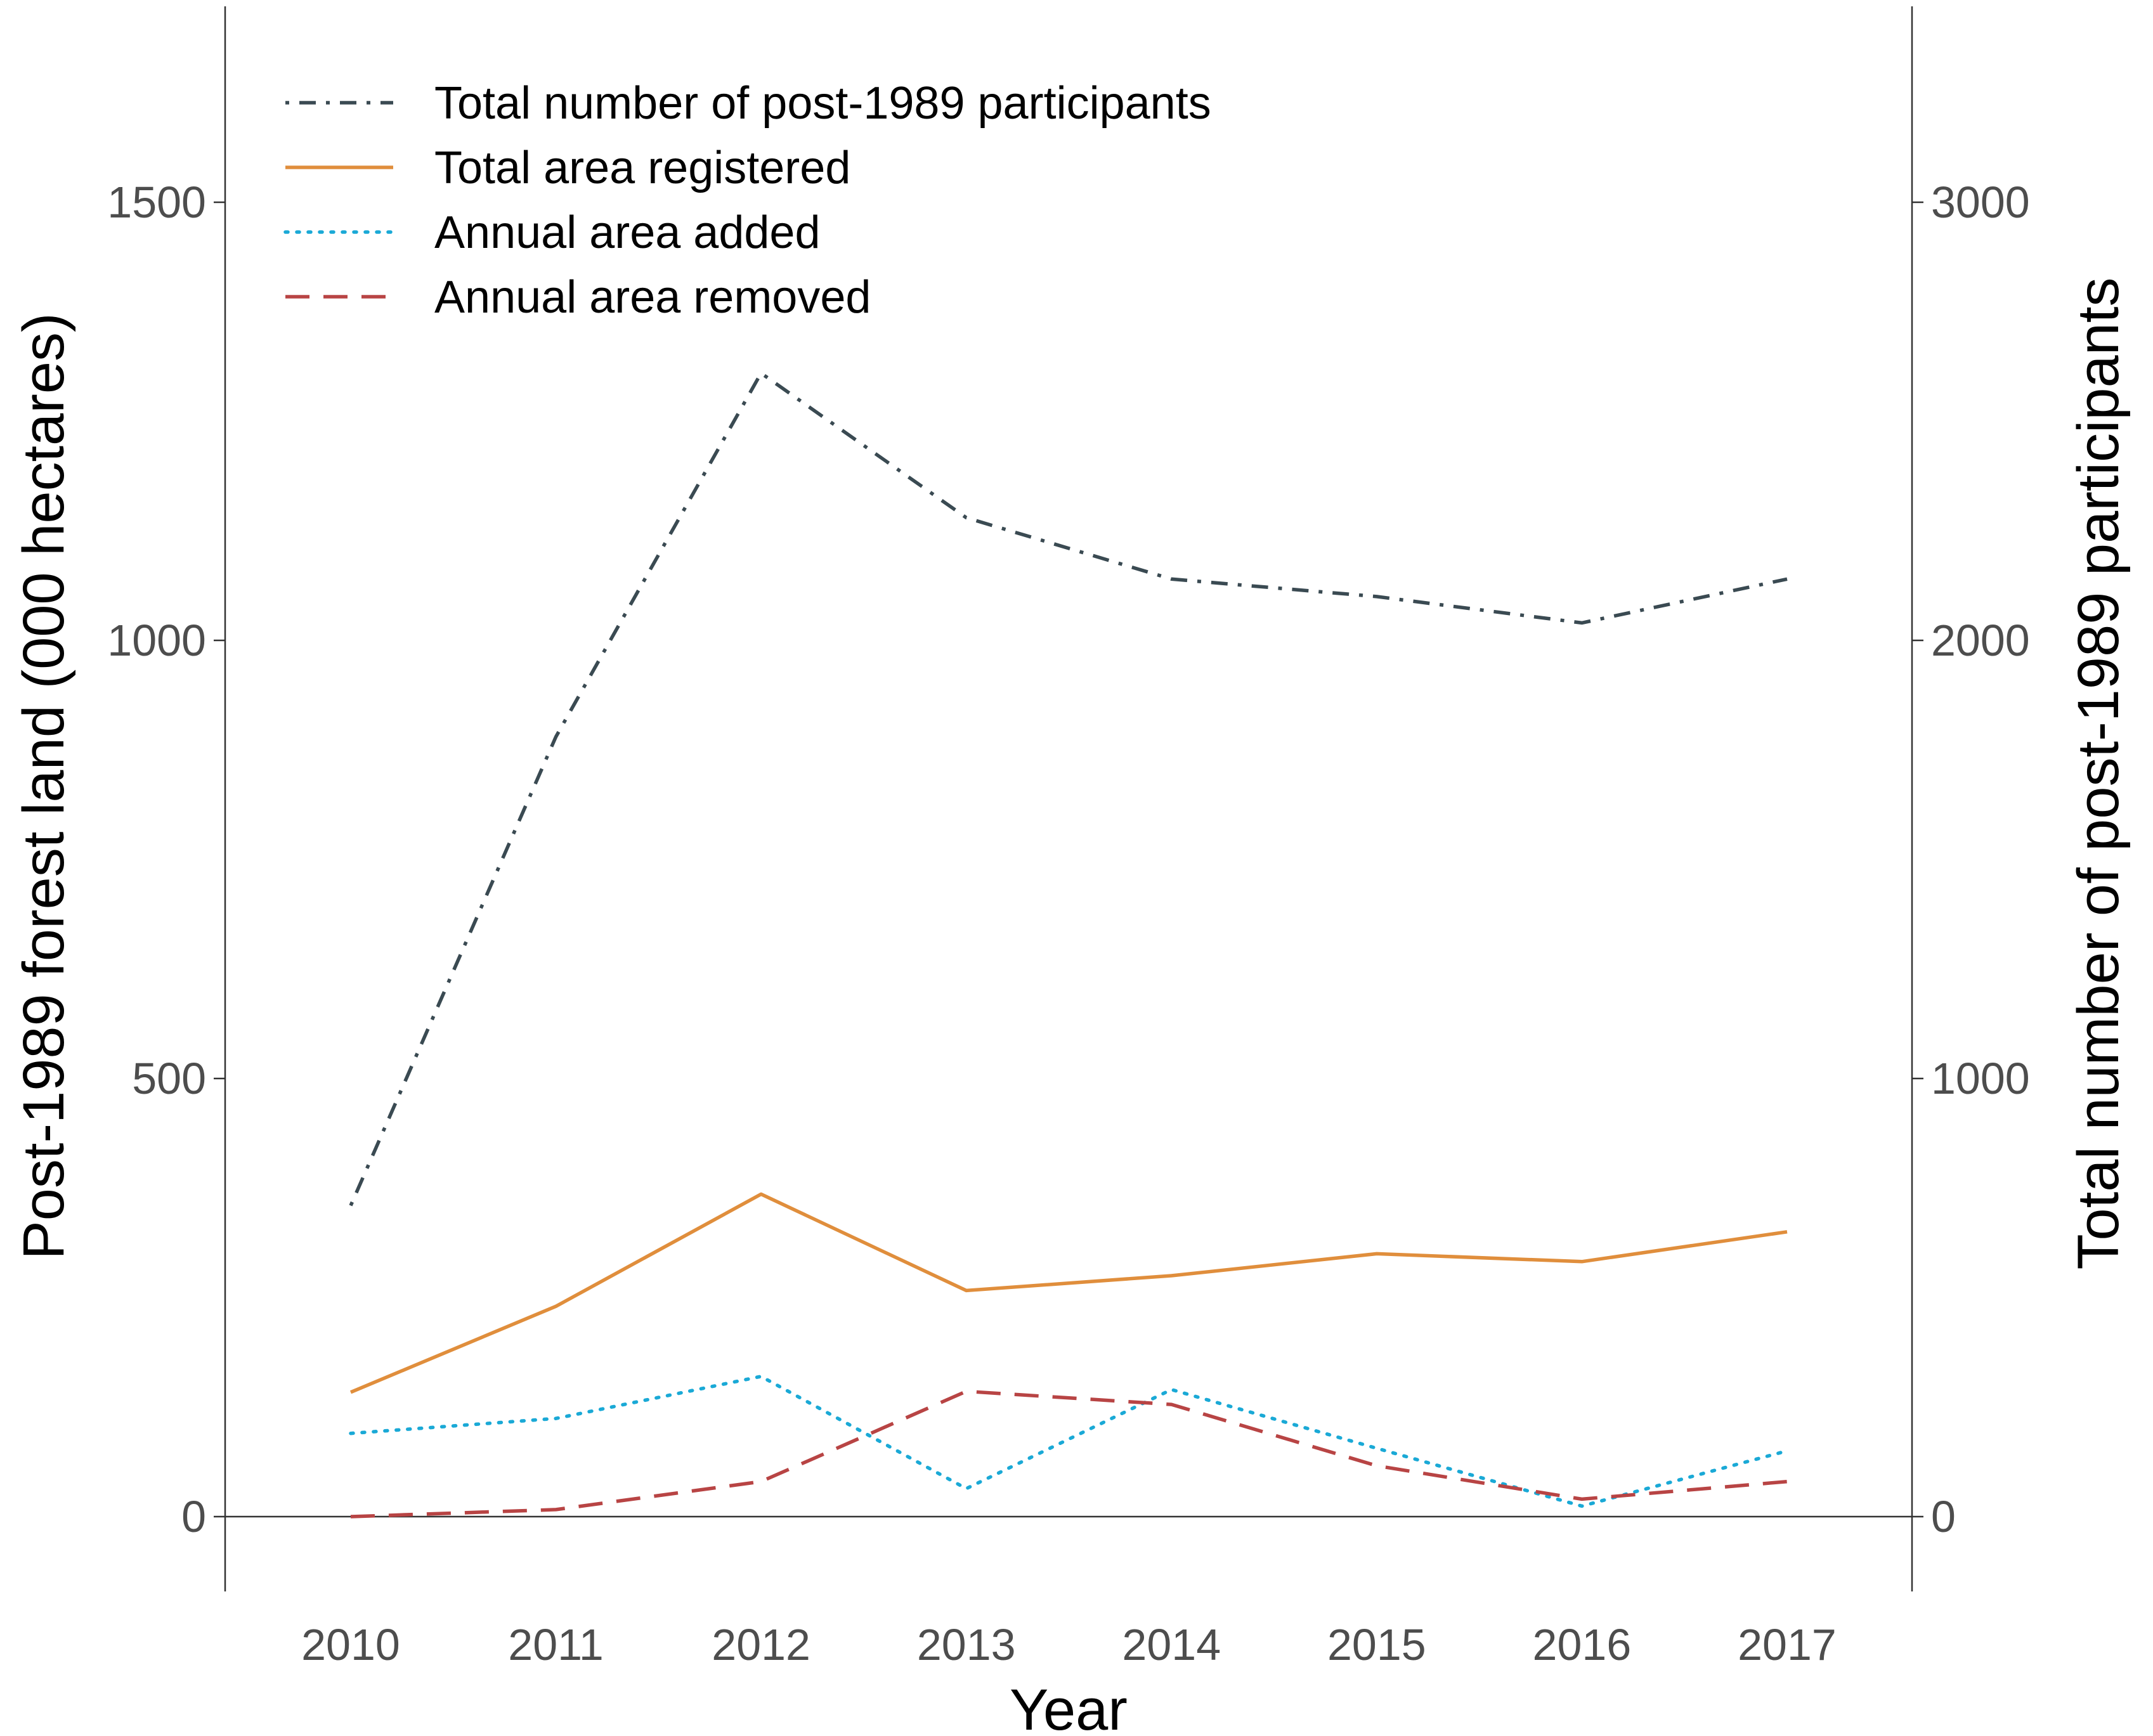 The width and height of the screenshot is (2153, 1736). Describe the element at coordinates (1980, 640) in the screenshot. I see `right-tick-label: 2000` at that location.